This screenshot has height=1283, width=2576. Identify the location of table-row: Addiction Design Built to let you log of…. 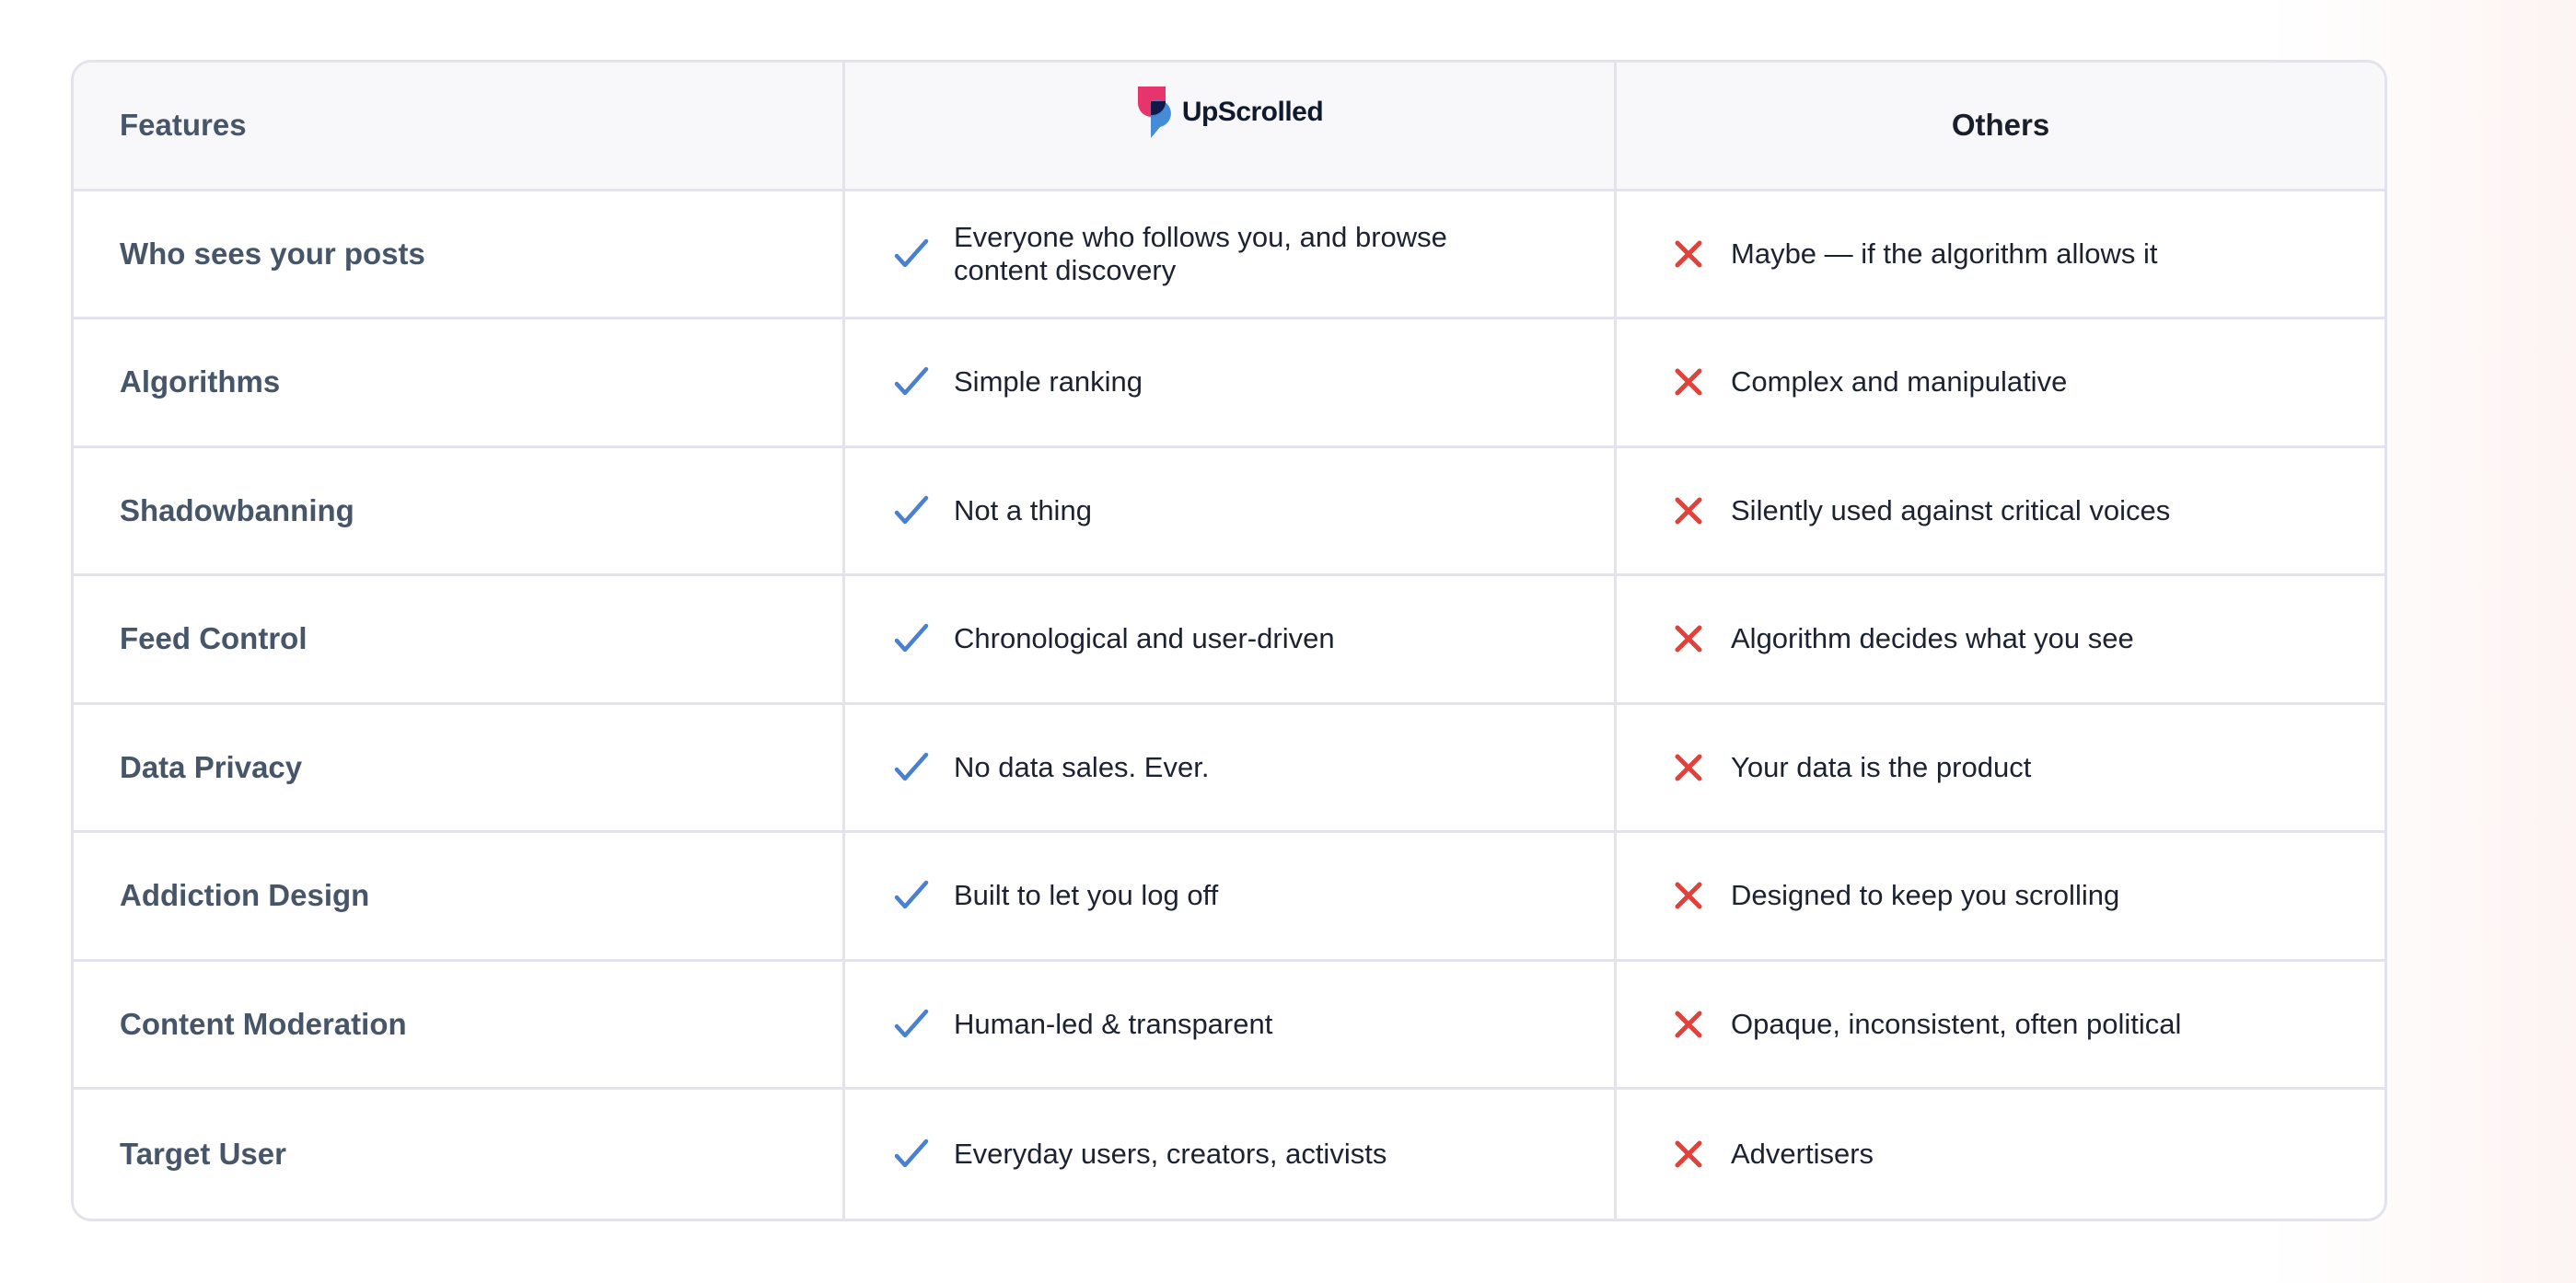
(1229, 898).